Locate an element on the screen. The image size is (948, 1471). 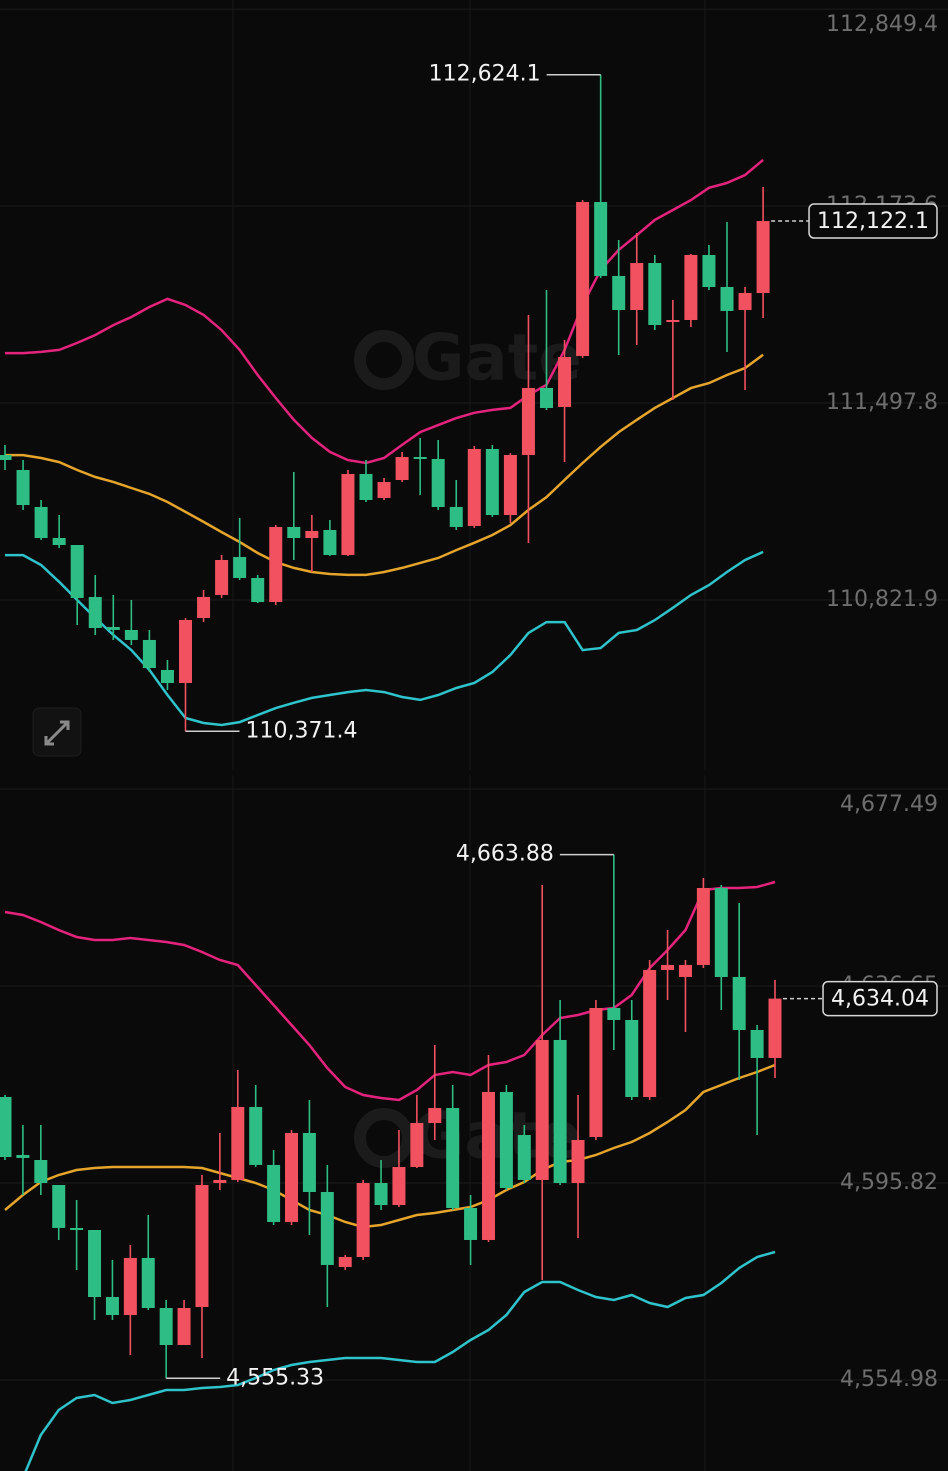
expand-button is located at coordinates (57, 732).